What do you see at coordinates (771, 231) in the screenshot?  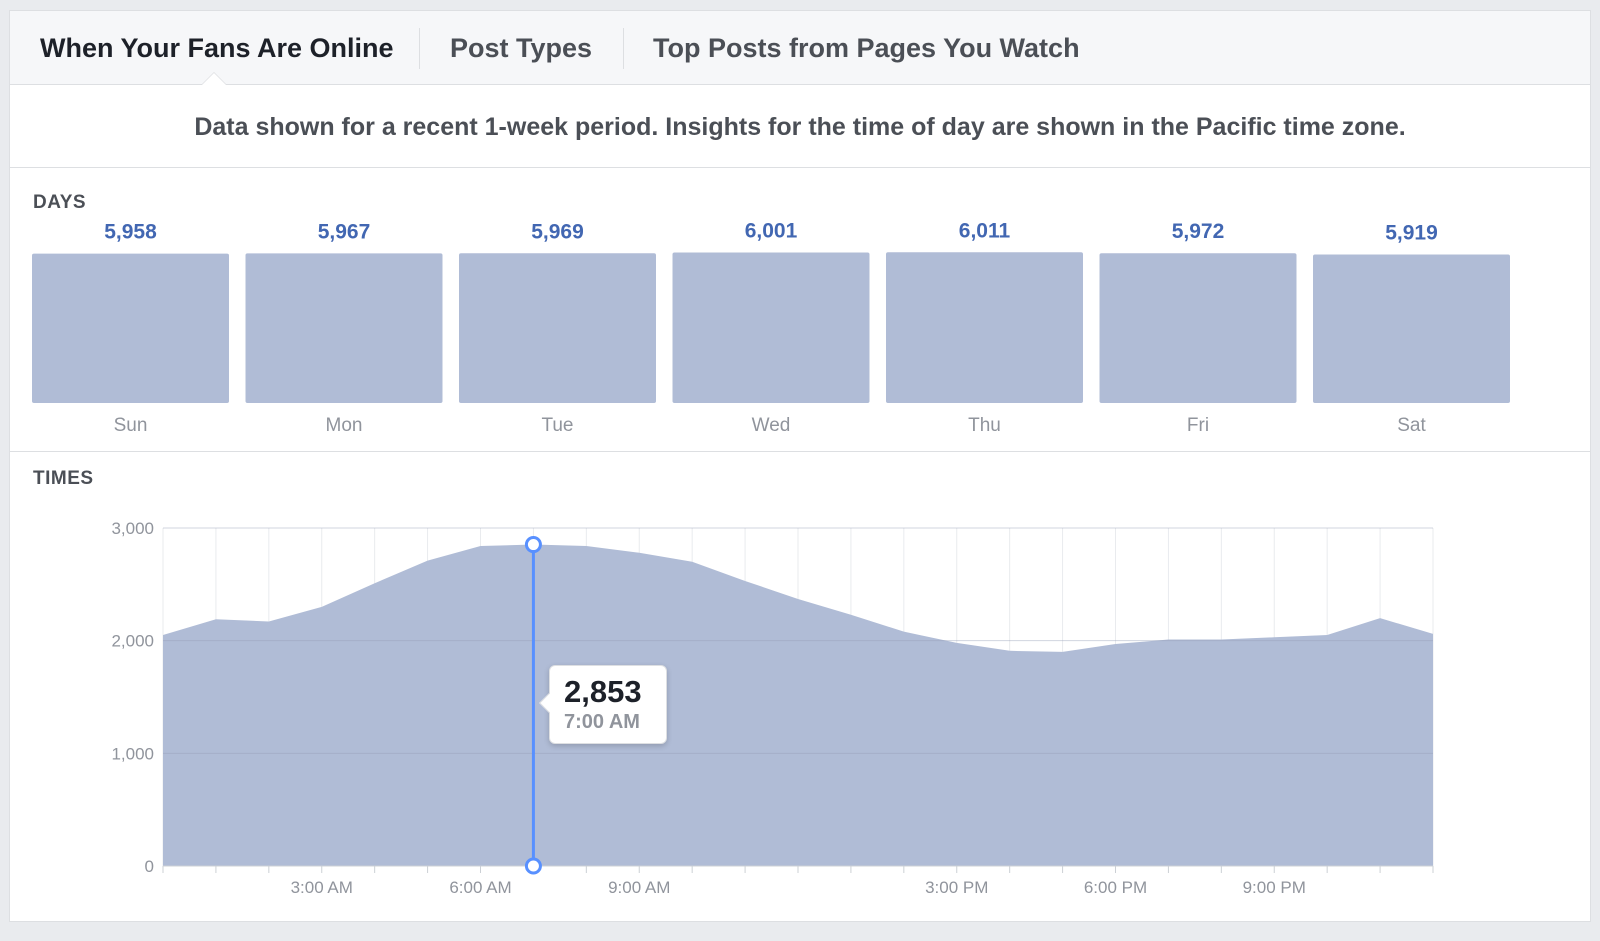 I see `day-value-label: 6,001` at bounding box center [771, 231].